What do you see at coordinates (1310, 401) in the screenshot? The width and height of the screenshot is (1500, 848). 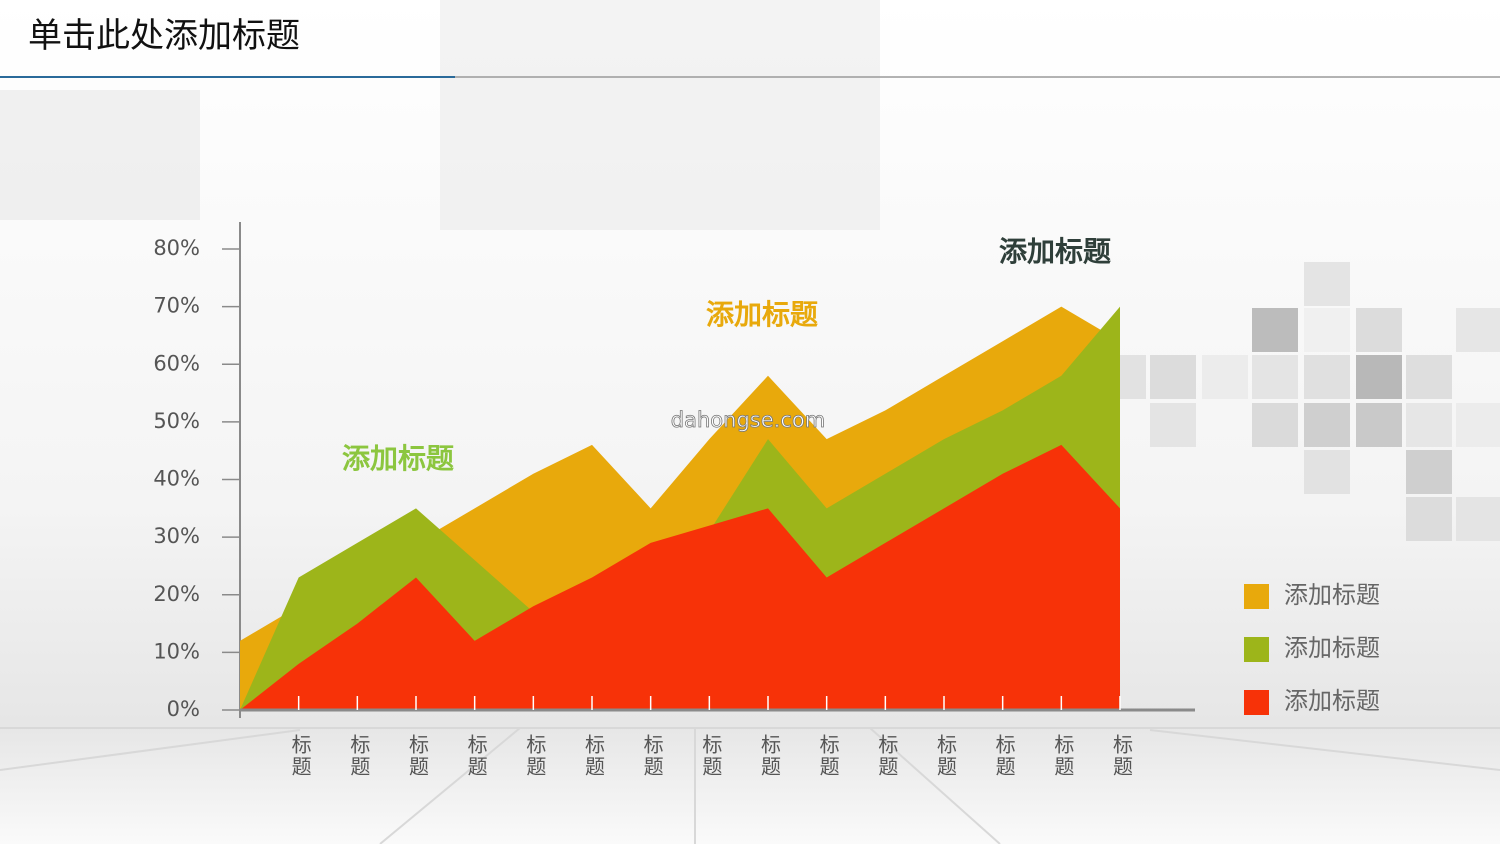 I see `tile-decoration` at bounding box center [1310, 401].